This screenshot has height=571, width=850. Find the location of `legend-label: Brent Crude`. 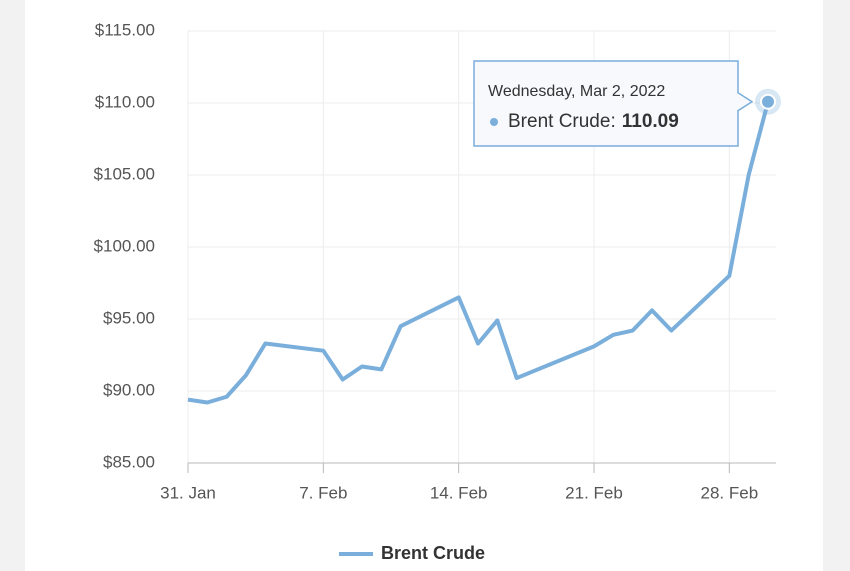

legend-label: Brent Crude is located at coordinates (433, 553).